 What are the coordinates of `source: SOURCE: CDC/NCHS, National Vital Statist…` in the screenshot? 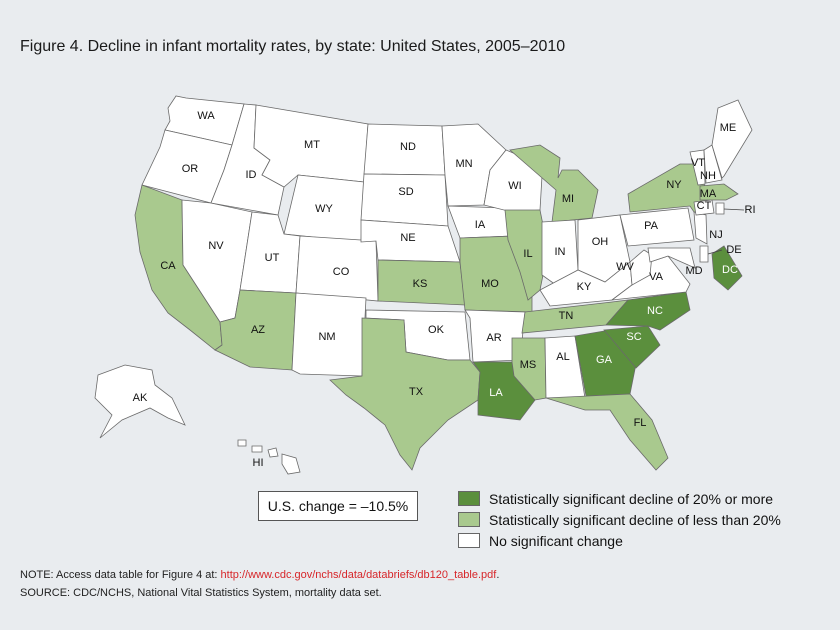 It's located at (201, 593).